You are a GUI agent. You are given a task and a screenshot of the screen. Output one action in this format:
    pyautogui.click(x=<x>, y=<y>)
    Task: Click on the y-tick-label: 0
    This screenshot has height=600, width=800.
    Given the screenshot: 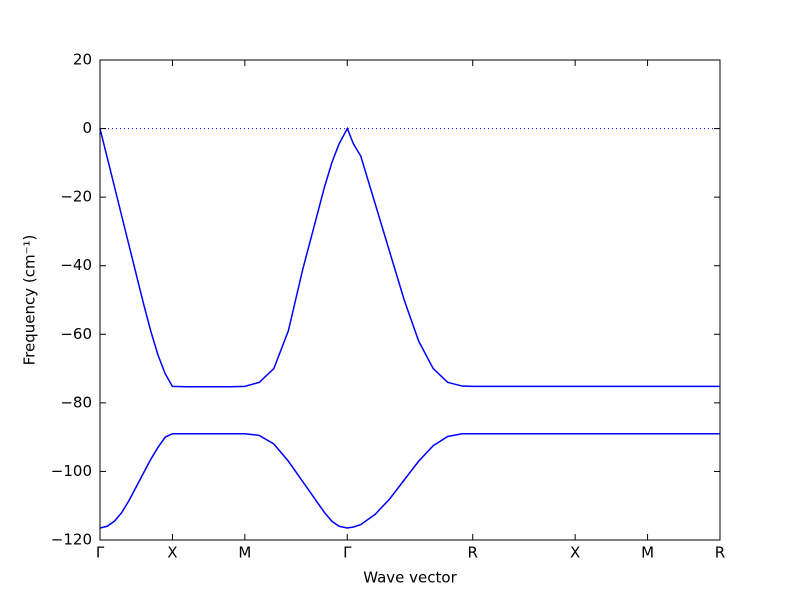 What is the action you would take?
    pyautogui.click(x=87, y=128)
    